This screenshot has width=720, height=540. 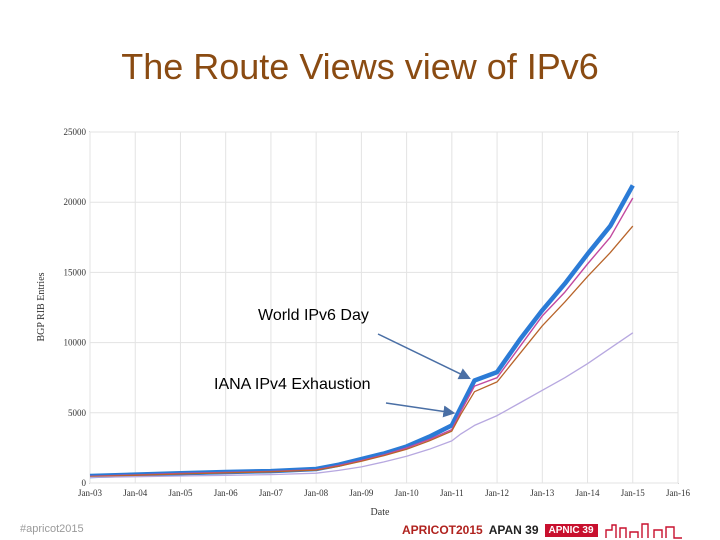 What do you see at coordinates (678, 493) in the screenshot?
I see `x-tick-label: Jan-16` at bounding box center [678, 493].